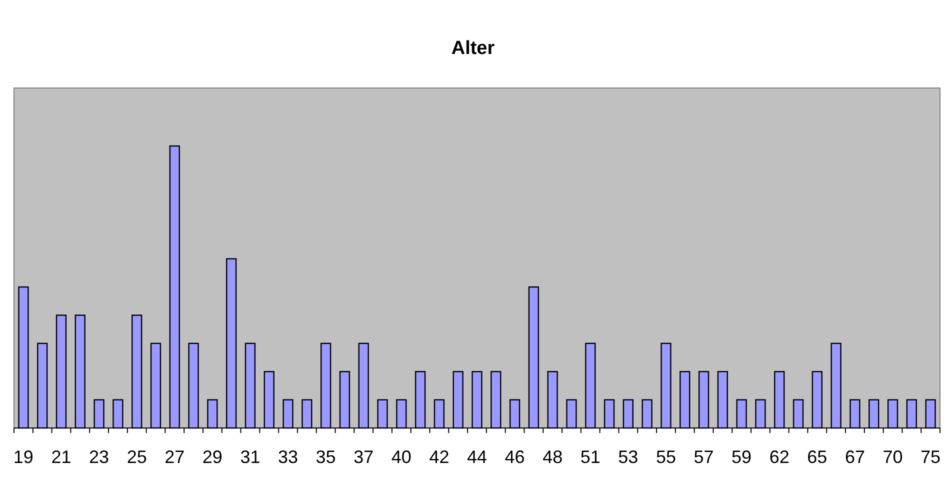  Describe the element at coordinates (288, 457) in the screenshot. I see `x-tick-label: 33` at that location.